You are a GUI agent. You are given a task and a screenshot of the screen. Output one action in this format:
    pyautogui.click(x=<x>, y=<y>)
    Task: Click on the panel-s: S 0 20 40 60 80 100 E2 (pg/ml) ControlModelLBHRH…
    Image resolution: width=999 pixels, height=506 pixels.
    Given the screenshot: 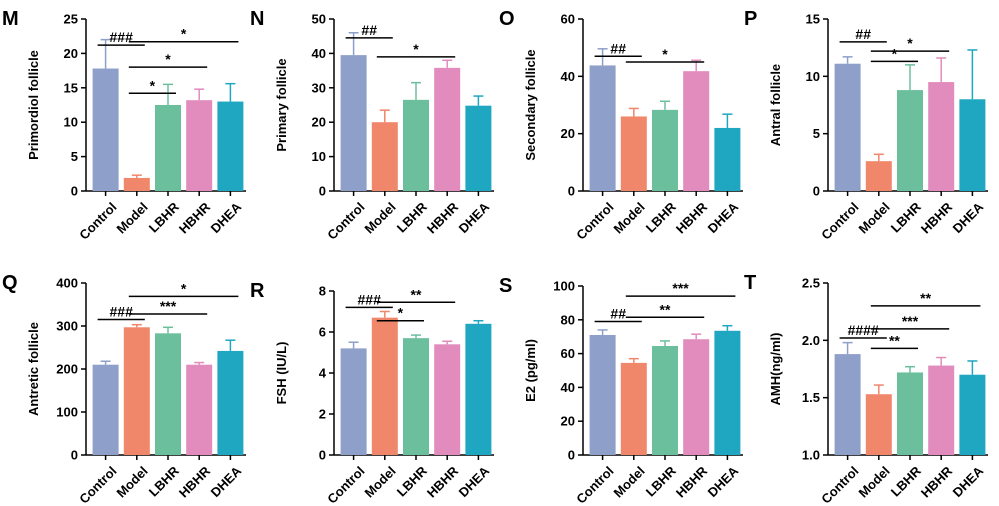 What is the action you would take?
    pyautogui.click(x=621, y=390)
    